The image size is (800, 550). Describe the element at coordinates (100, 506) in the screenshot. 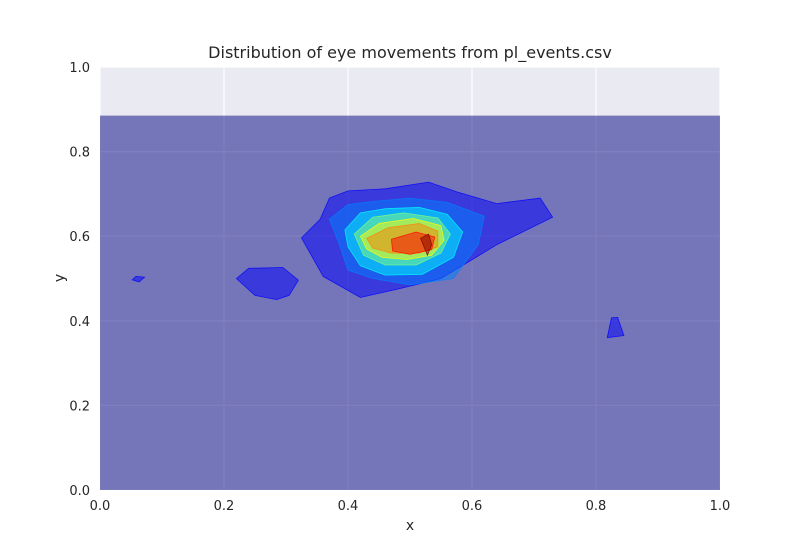

I see `x-tick-label-0: 0.0` at that location.